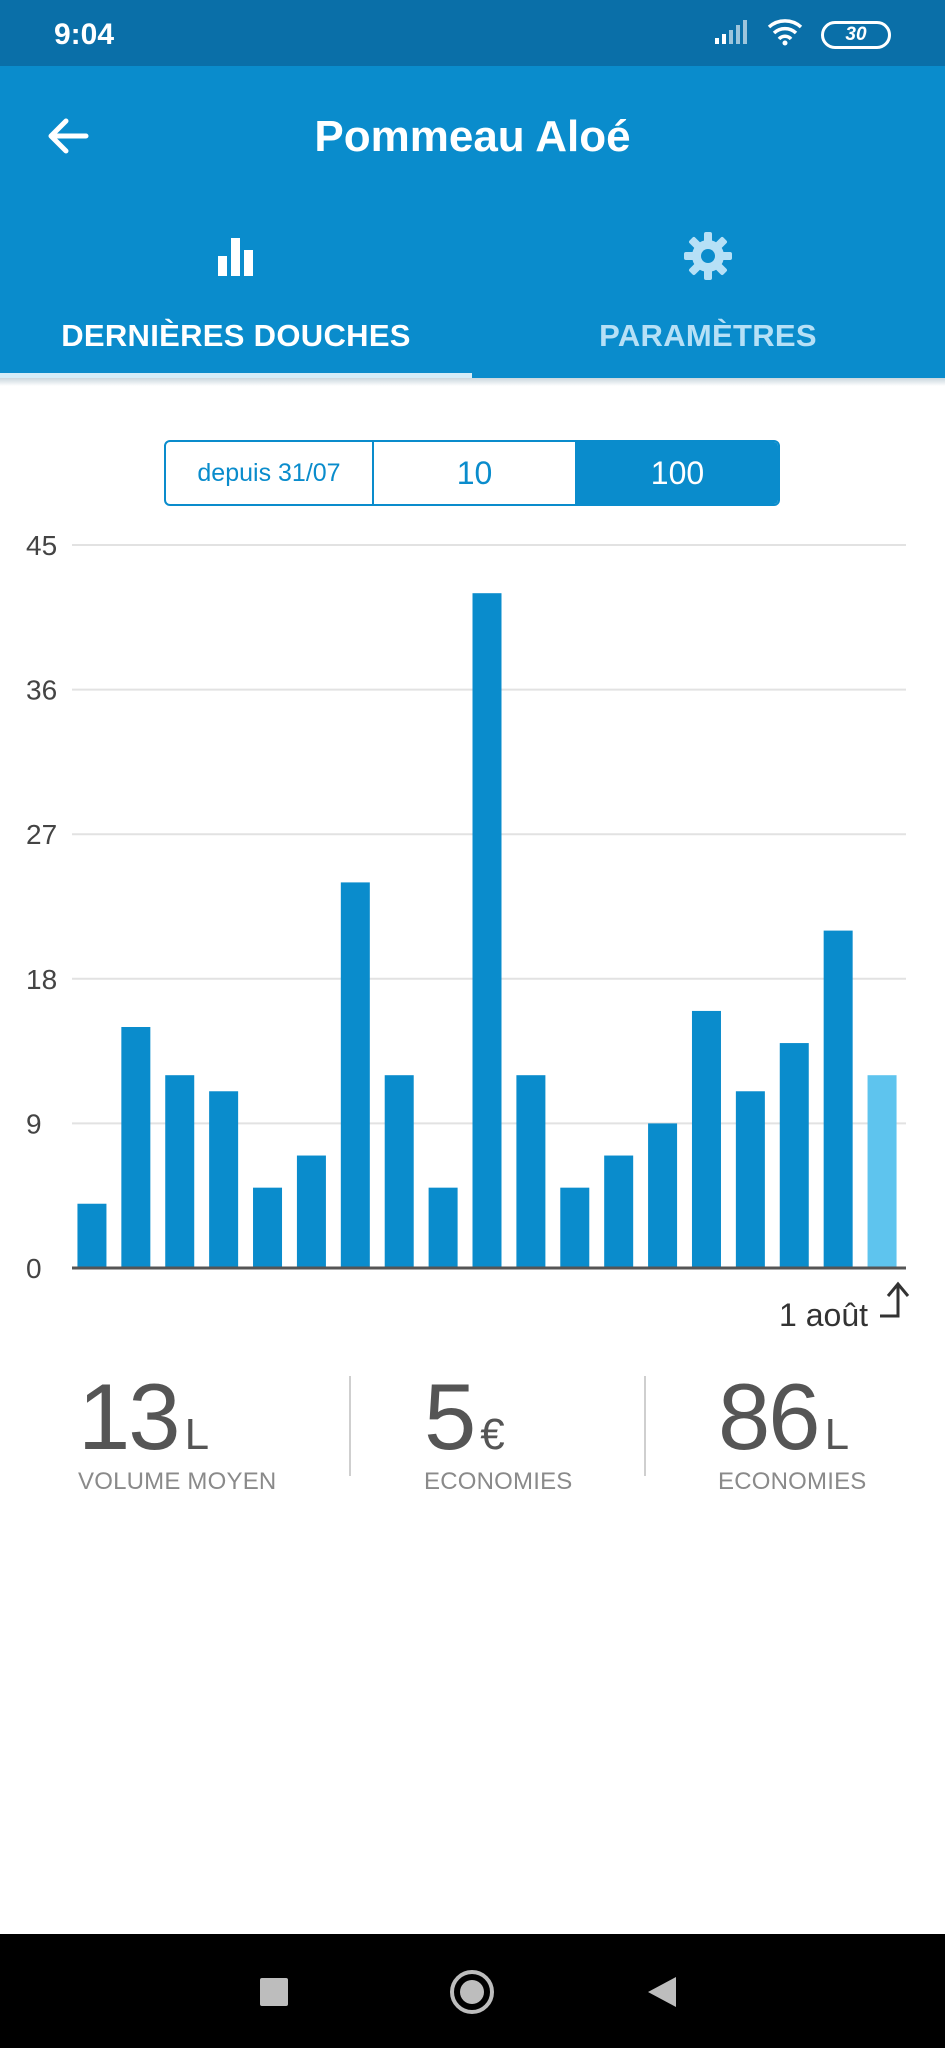 The height and width of the screenshot is (2048, 945). Describe the element at coordinates (676, 473) in the screenshot. I see `filter-last-100: 100` at that location.